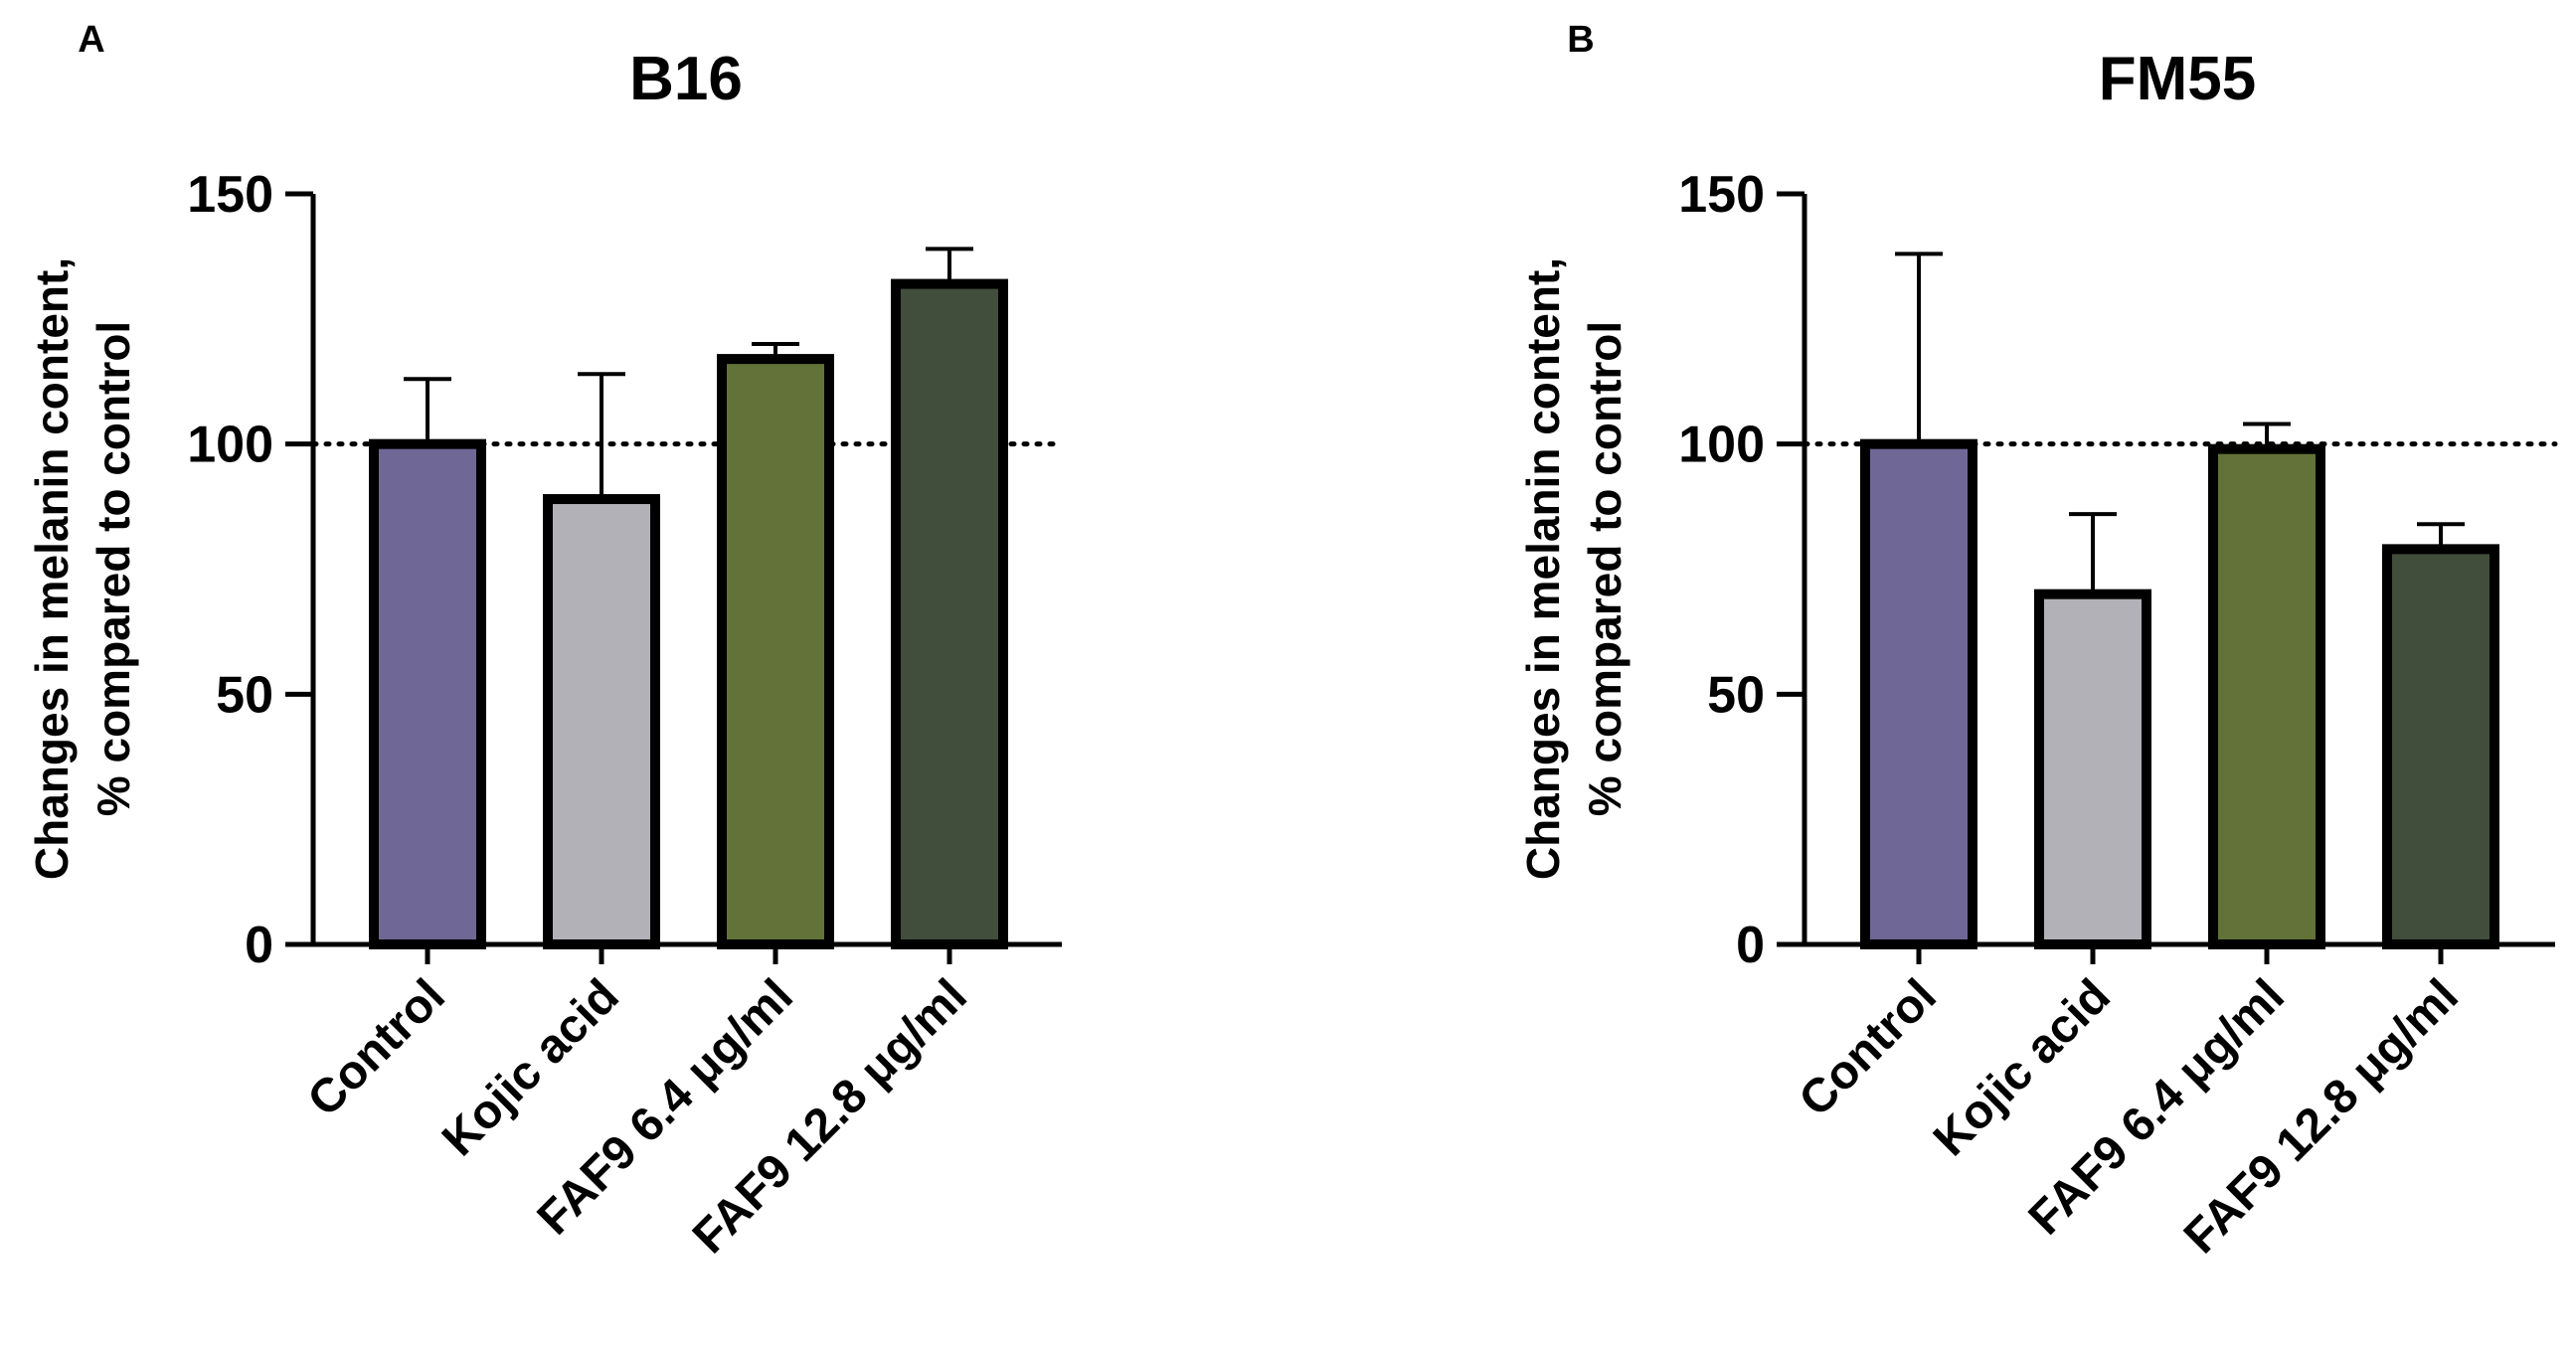  I want to click on chart-title: B16, so click(686, 79).